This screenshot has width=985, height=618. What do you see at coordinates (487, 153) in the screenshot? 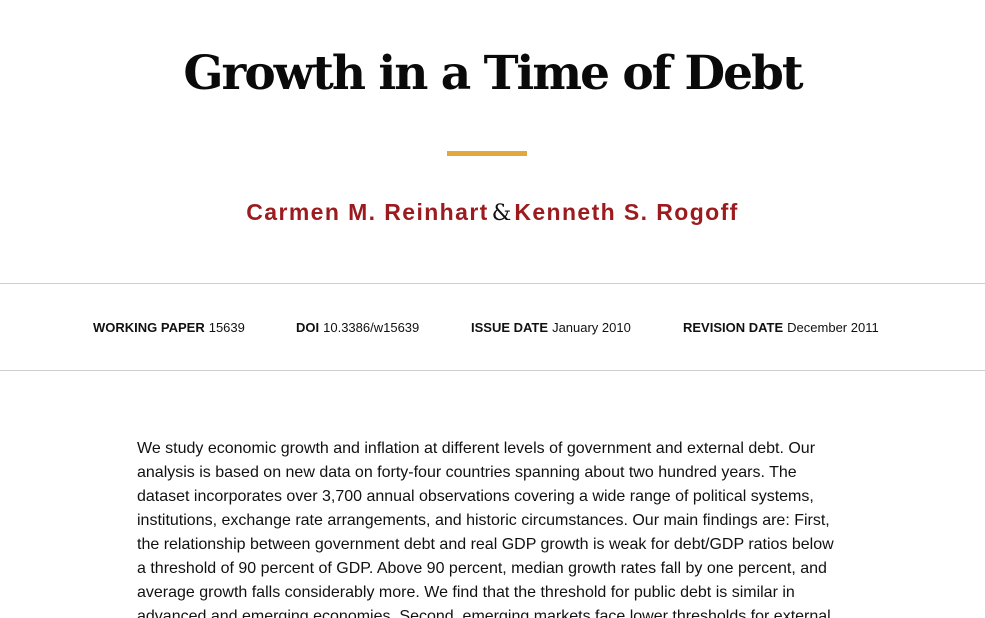
I see `title-divider` at bounding box center [487, 153].